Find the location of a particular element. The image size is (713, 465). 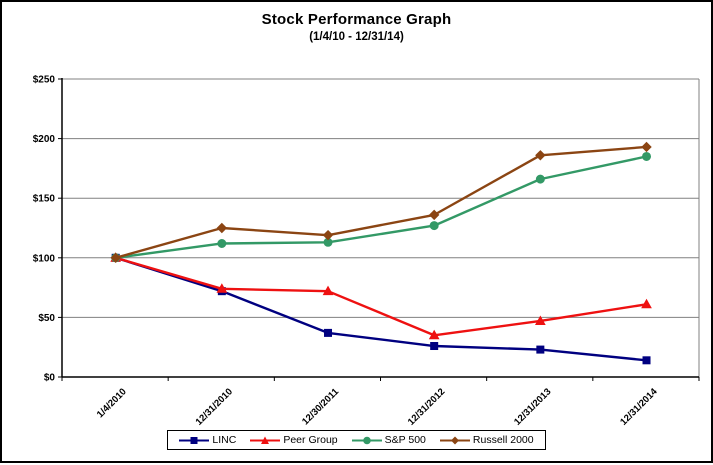

legend: LINC Peer Group S&P 500 Russell 2000 is located at coordinates (356, 440).